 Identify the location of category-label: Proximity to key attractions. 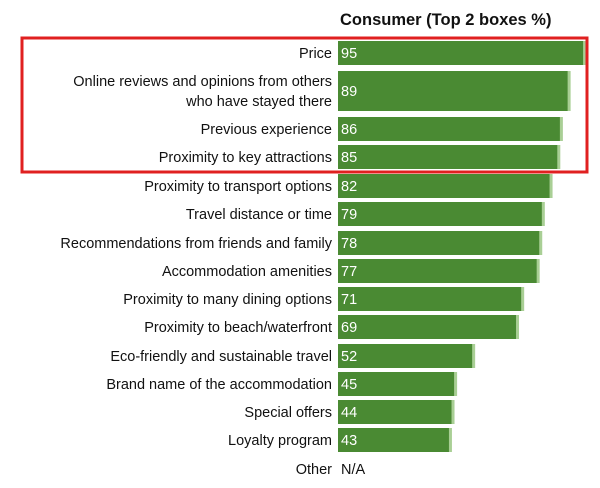
(245, 158).